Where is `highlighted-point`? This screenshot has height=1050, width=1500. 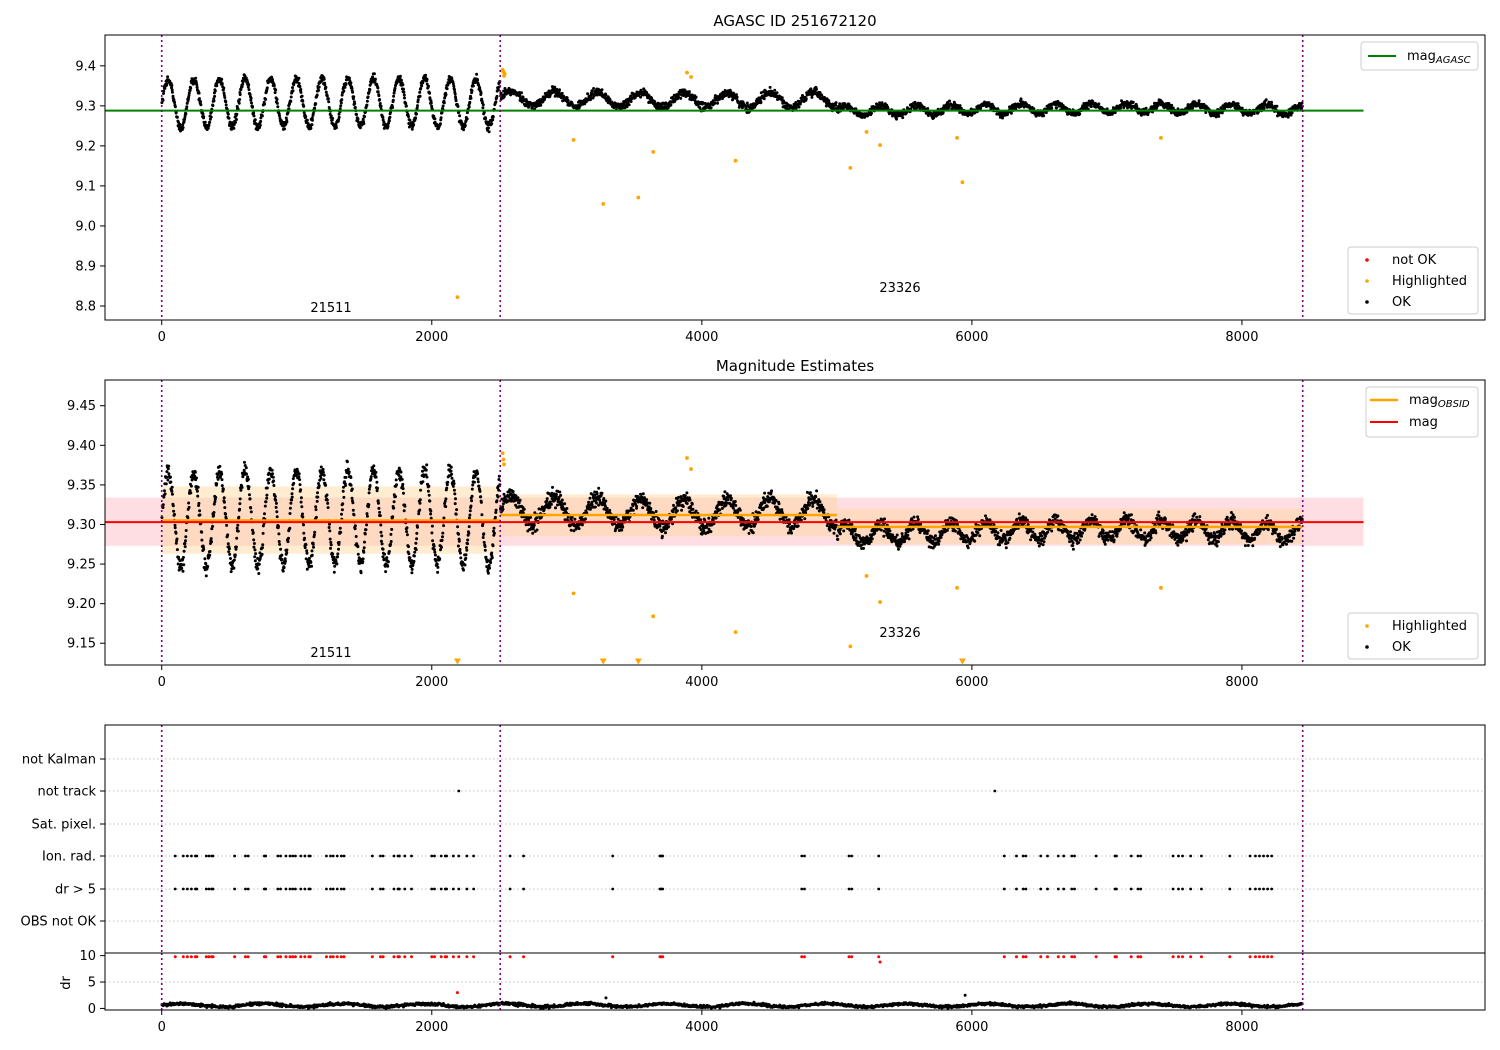 highlighted-point is located at coordinates (457, 297).